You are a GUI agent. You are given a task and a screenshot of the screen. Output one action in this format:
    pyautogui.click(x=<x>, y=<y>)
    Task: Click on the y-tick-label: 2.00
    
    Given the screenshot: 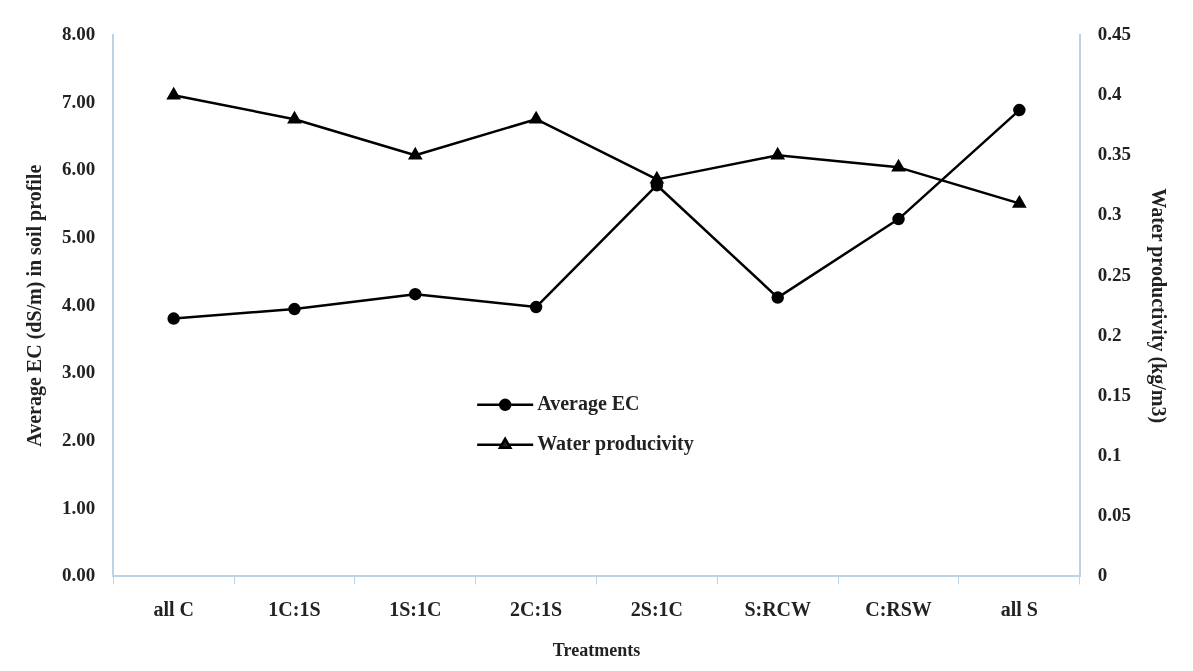 What is the action you would take?
    pyautogui.click(x=79, y=439)
    